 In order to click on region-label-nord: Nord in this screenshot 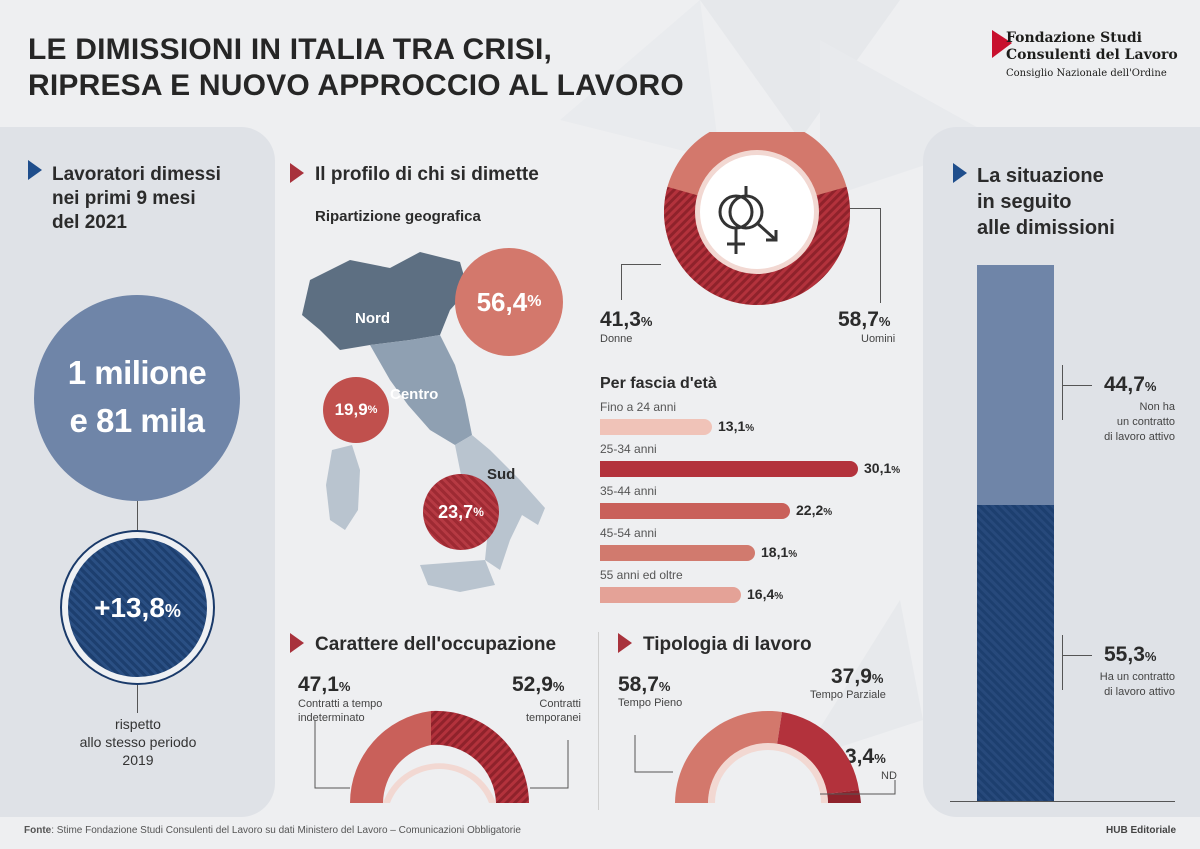, I will do `click(372, 318)`.